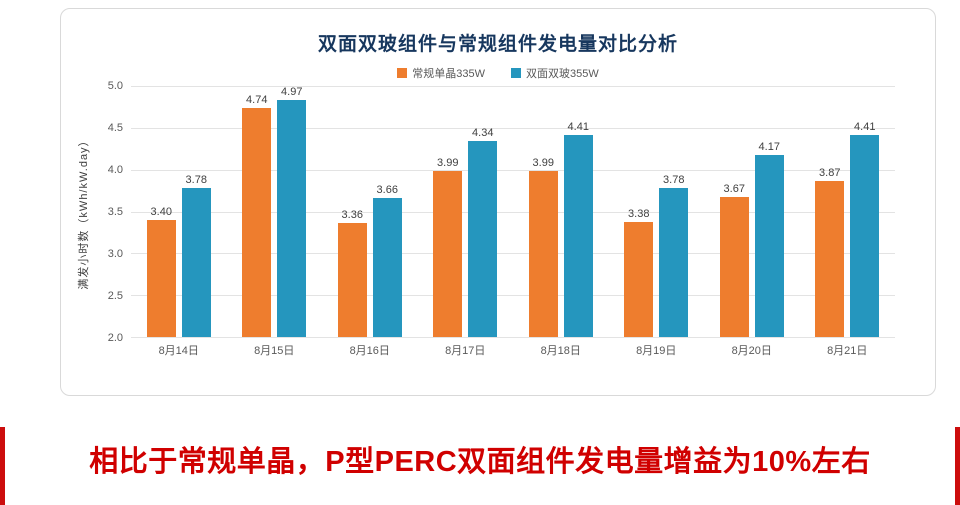 The width and height of the screenshot is (960, 505). I want to click on x-axis-label: 8月16日, so click(369, 351).